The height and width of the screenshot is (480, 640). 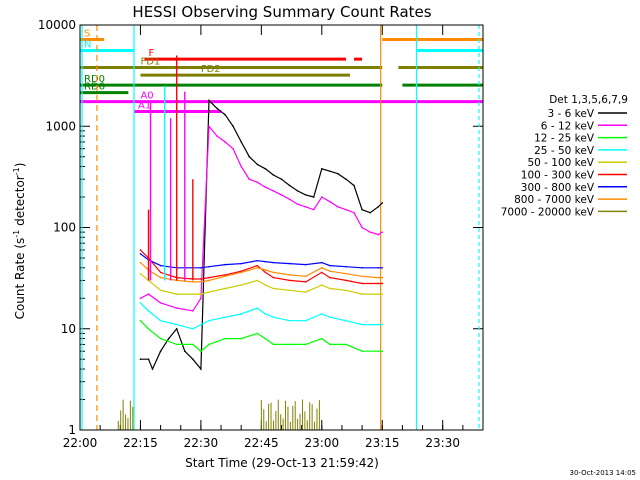 I want to click on legend-title: Det 1,3,5,6,7,9, so click(x=588, y=100).